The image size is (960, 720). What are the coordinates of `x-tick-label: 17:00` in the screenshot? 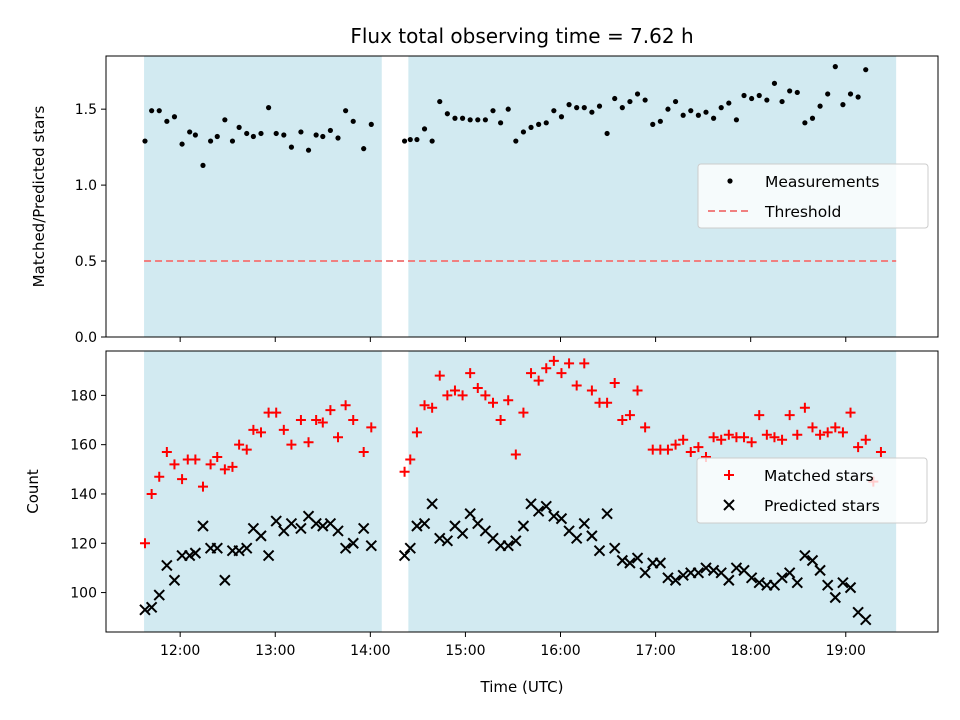 It's located at (655, 651).